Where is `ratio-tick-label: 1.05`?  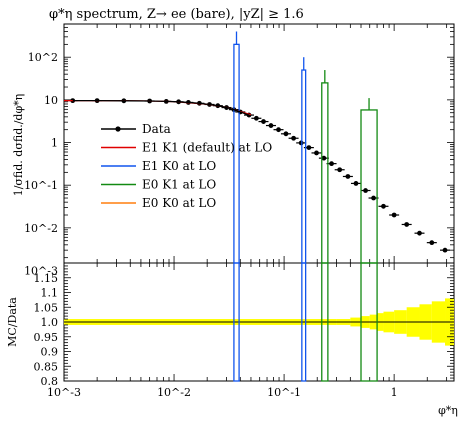
ratio-tick-label: 1.05 is located at coordinates (46, 307).